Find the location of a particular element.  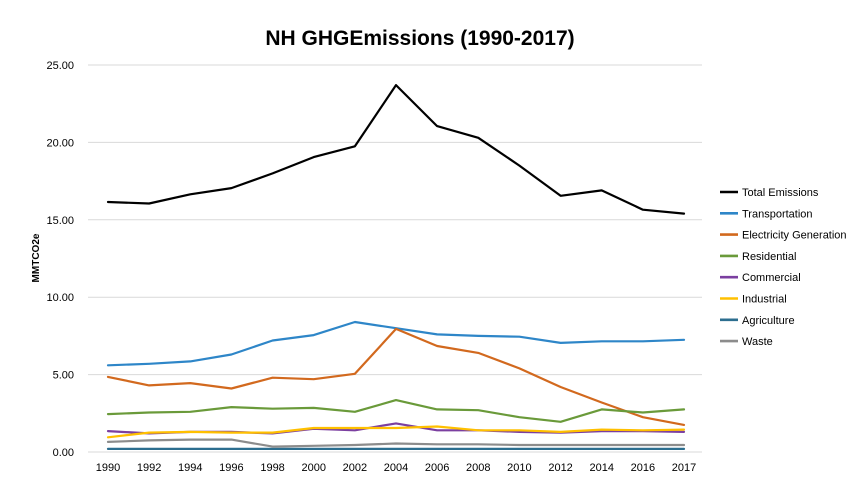

x-tick-label: 2002 is located at coordinates (355, 468).